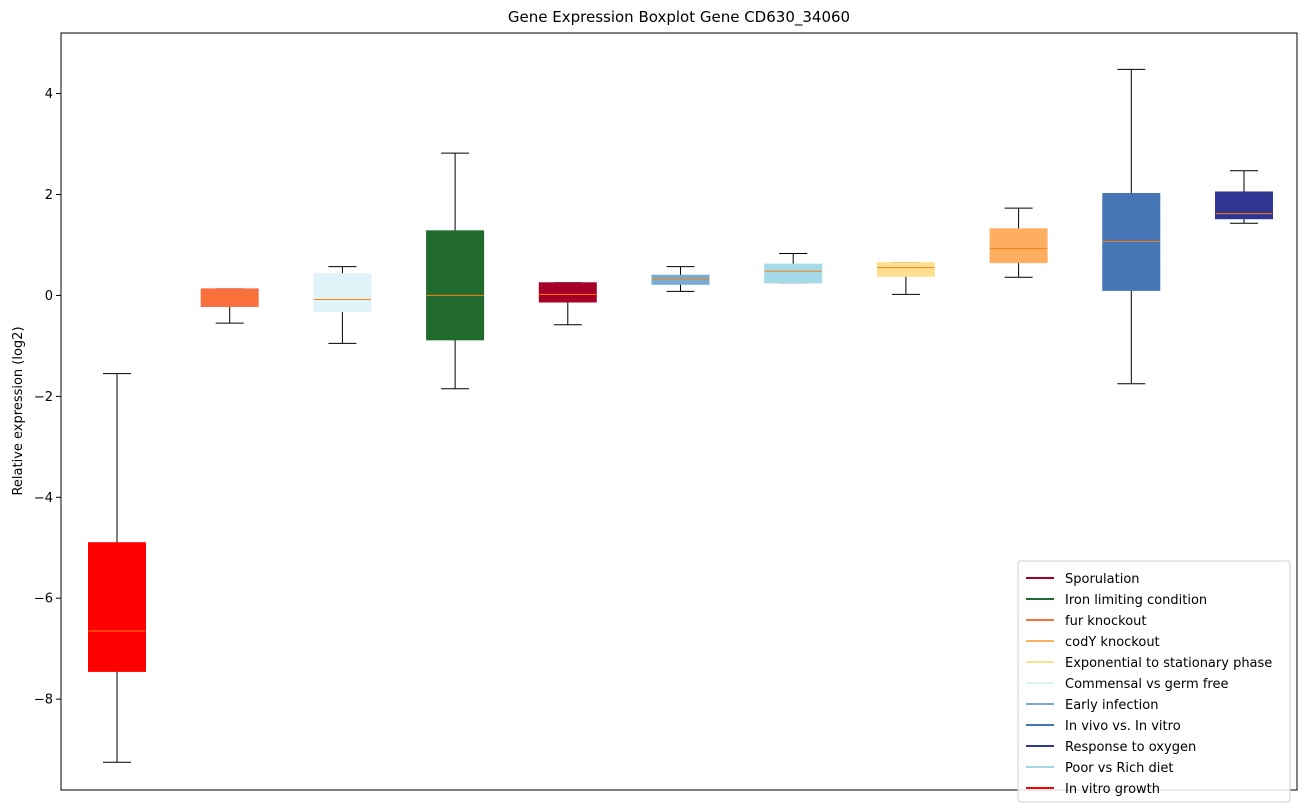 The width and height of the screenshot is (1309, 812). What do you see at coordinates (1106, 621) in the screenshot?
I see `legend-label: fur knockout` at bounding box center [1106, 621].